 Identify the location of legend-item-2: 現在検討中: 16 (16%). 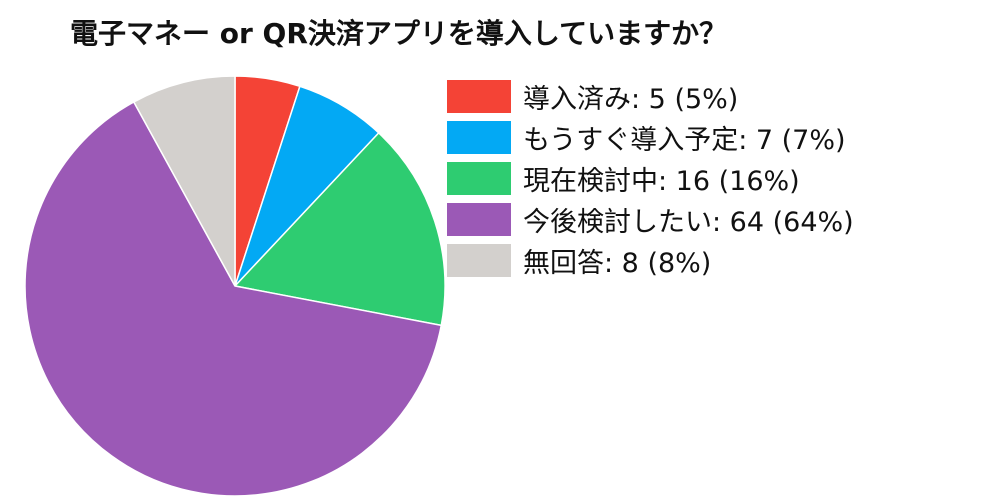
(650, 178).